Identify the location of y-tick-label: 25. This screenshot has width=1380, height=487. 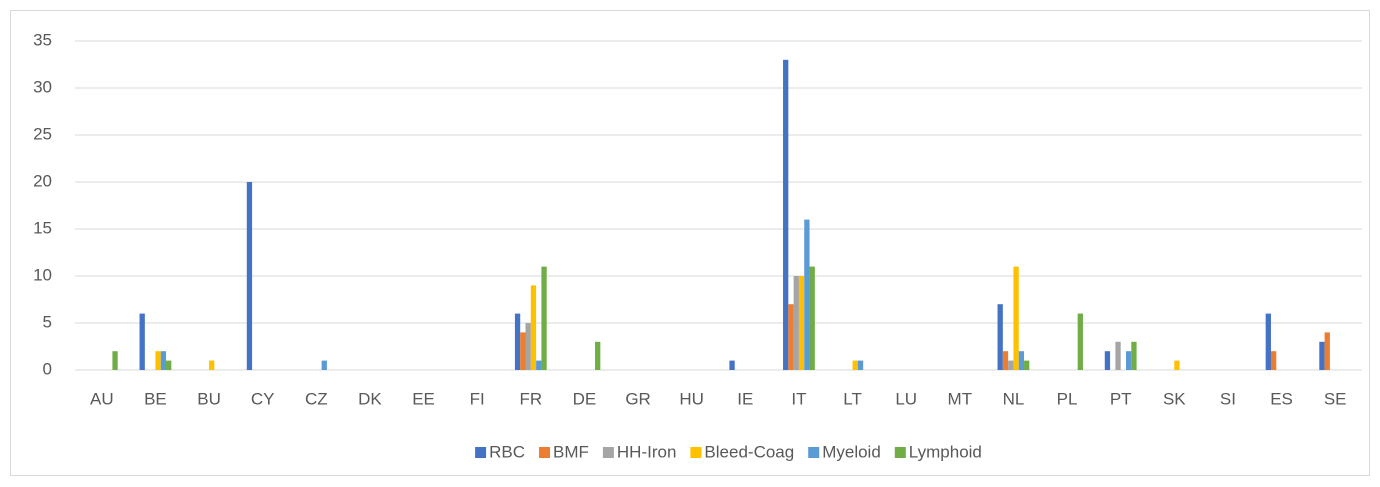
(42, 133).